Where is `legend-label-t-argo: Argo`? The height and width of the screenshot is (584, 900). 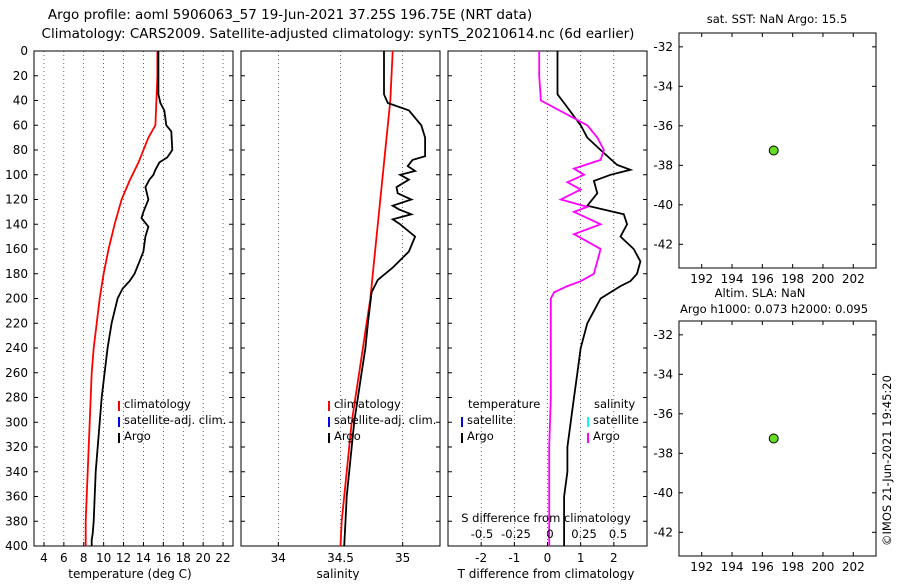 legend-label-t-argo: Argo is located at coordinates (480, 436).